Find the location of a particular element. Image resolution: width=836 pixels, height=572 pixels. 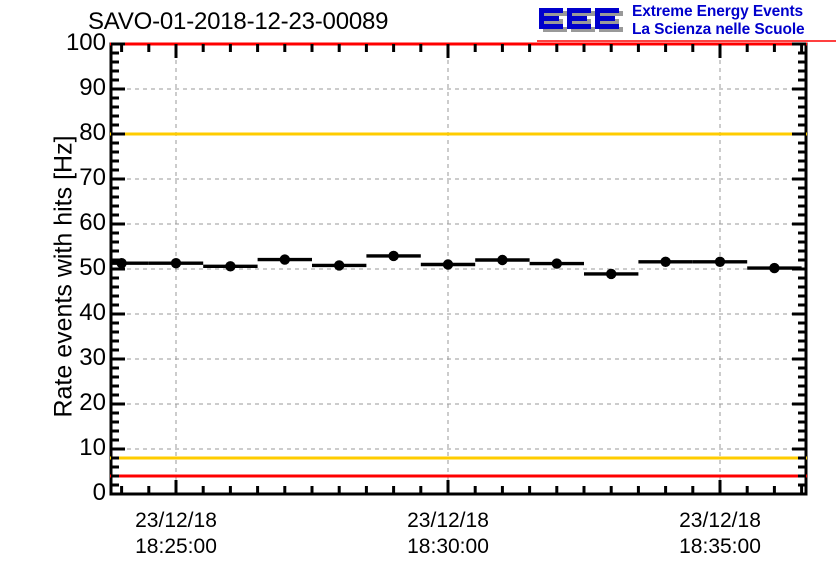

x-axis-tick-label: 23/12/18 18:25:00 is located at coordinates (176, 534).